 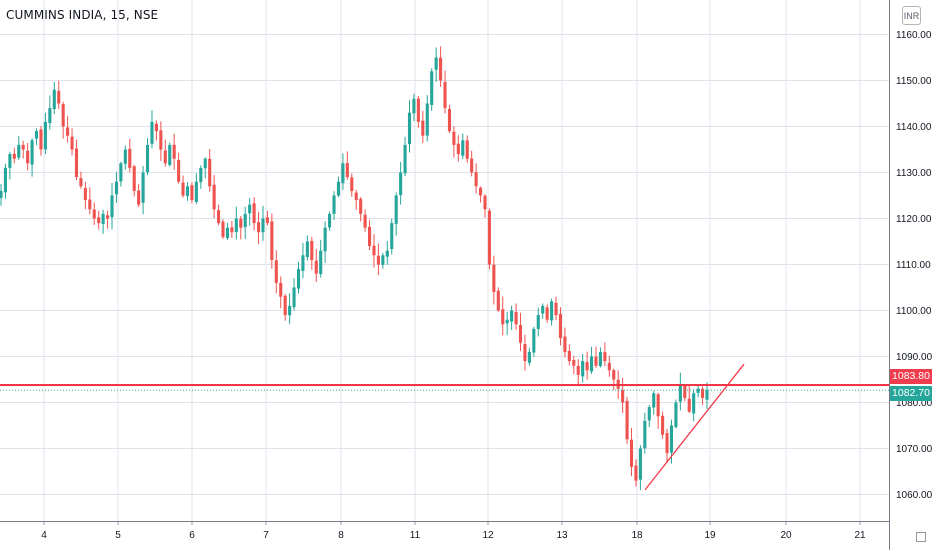 I want to click on y-tick-label: 1130.00, so click(x=914, y=173).